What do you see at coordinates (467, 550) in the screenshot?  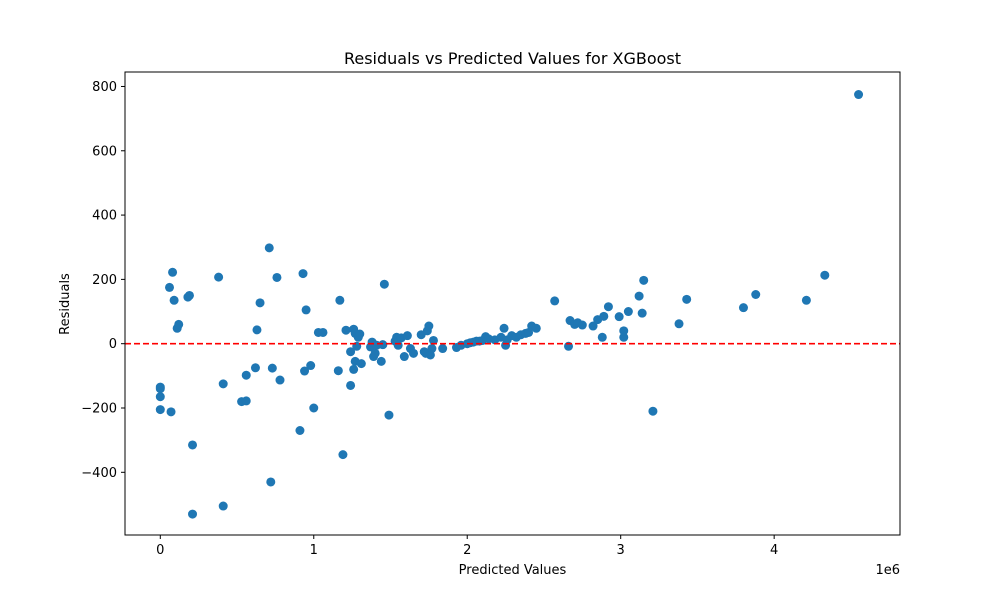 I see `x-tick-label: 2` at bounding box center [467, 550].